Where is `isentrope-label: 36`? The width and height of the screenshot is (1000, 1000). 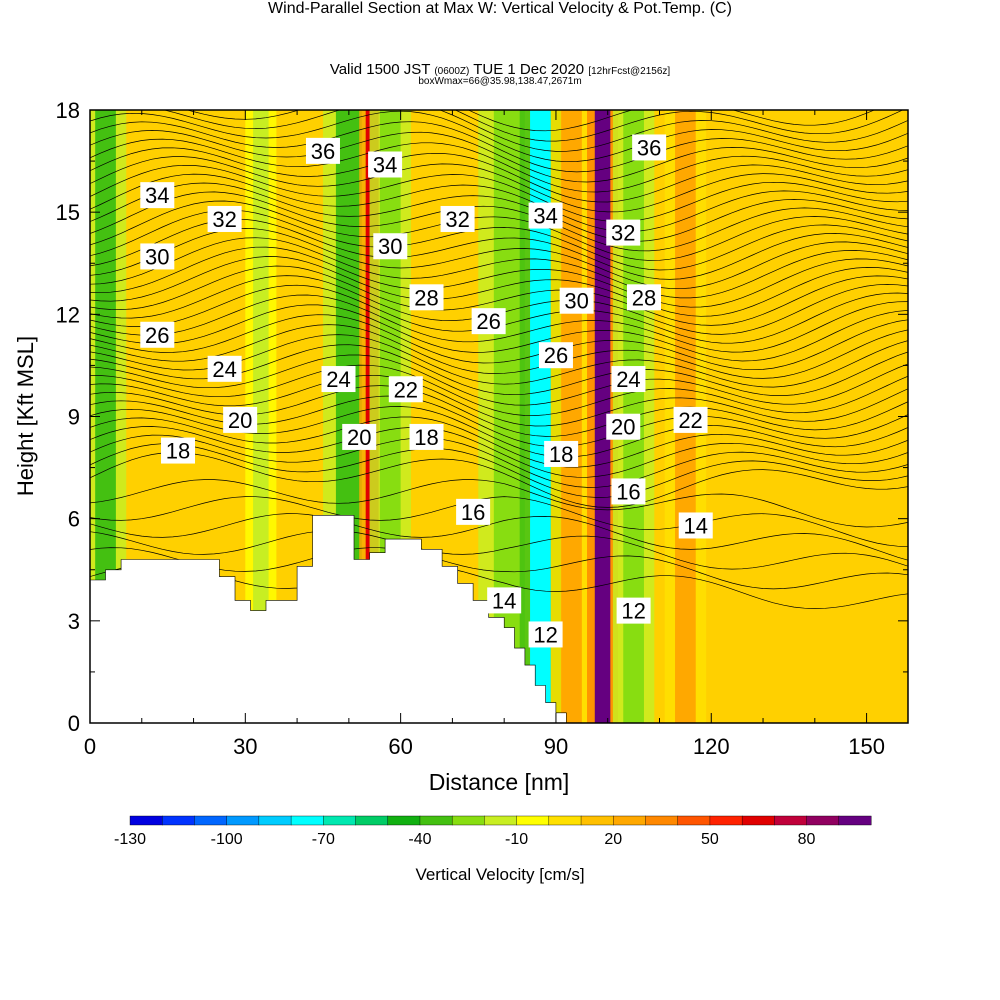 isentrope-label: 36 is located at coordinates (649, 147).